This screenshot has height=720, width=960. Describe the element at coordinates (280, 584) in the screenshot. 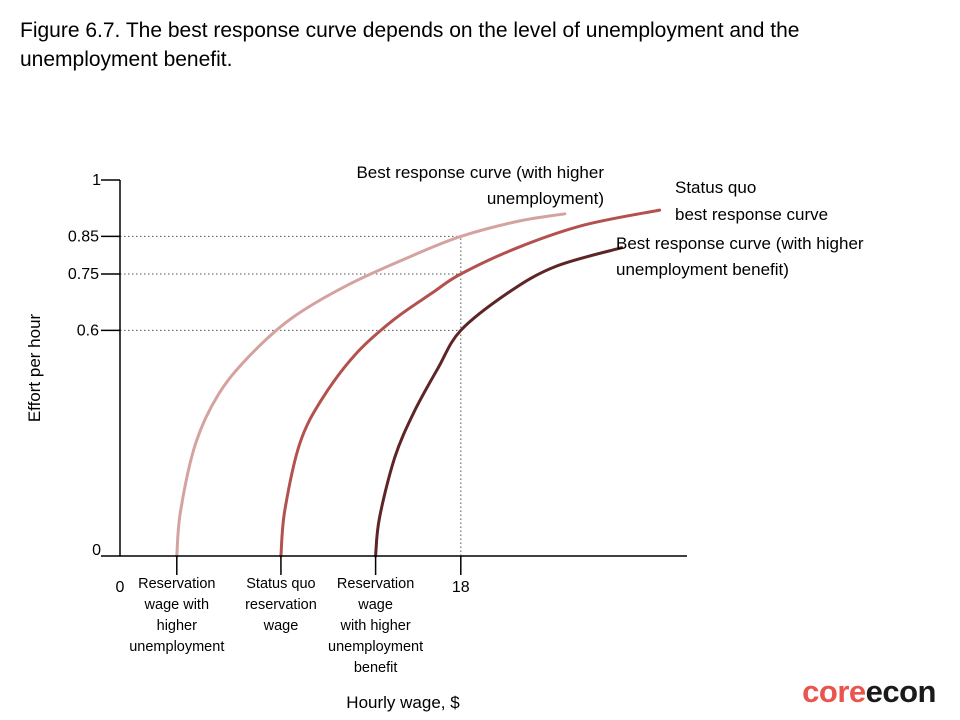

I see `x-category-label-1-line-0: Status quo` at that location.